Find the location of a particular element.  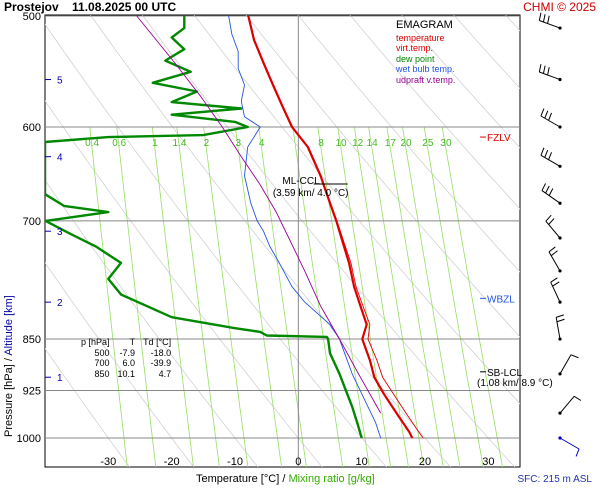

mixing-ratio-label: 4 is located at coordinates (262, 143).